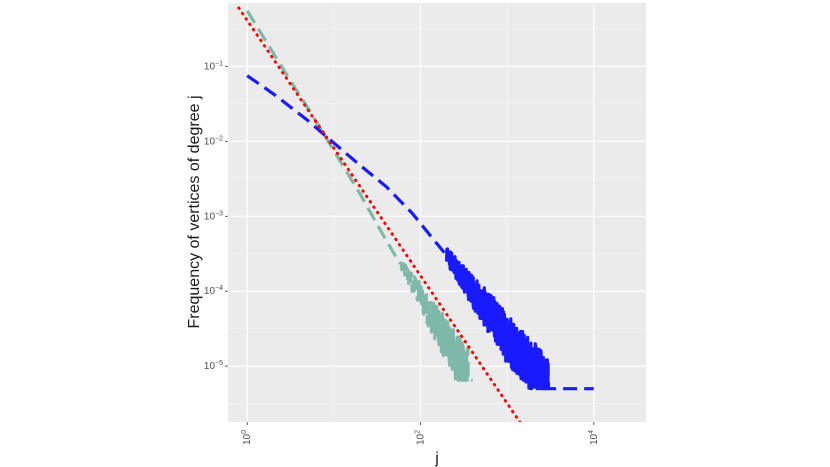  I want to click on y-axis-title: Frequency of vertices of degree j, so click(194, 211).